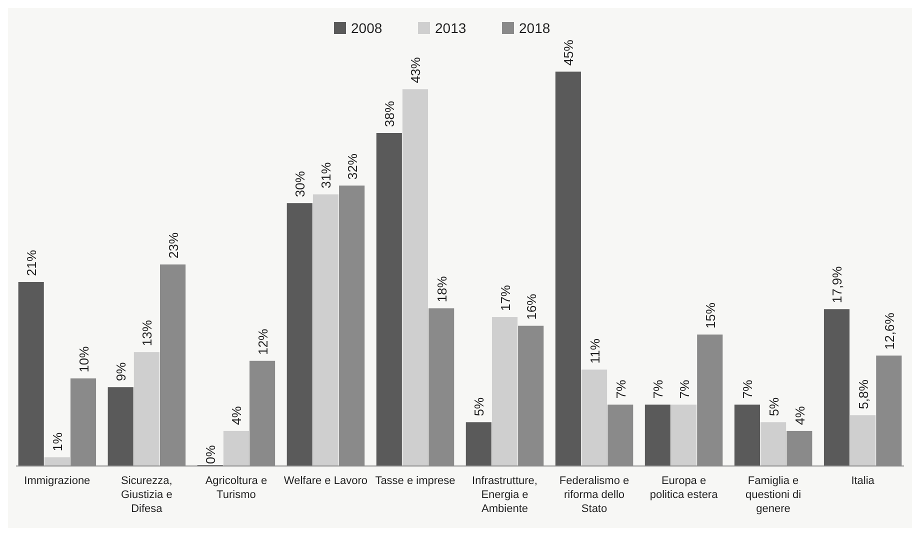 The height and width of the screenshot is (533, 920). I want to click on data-label: 30%, so click(300, 184).